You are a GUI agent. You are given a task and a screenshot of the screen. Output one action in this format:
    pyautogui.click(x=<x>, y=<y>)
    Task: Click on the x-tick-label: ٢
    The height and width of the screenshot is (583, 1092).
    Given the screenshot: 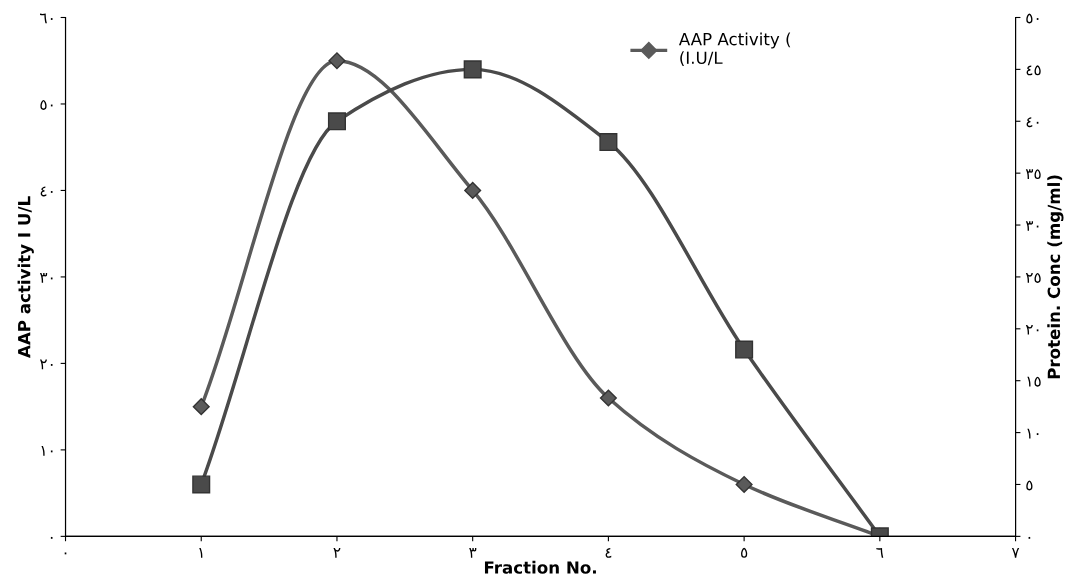 What is the action you would take?
    pyautogui.click(x=337, y=552)
    